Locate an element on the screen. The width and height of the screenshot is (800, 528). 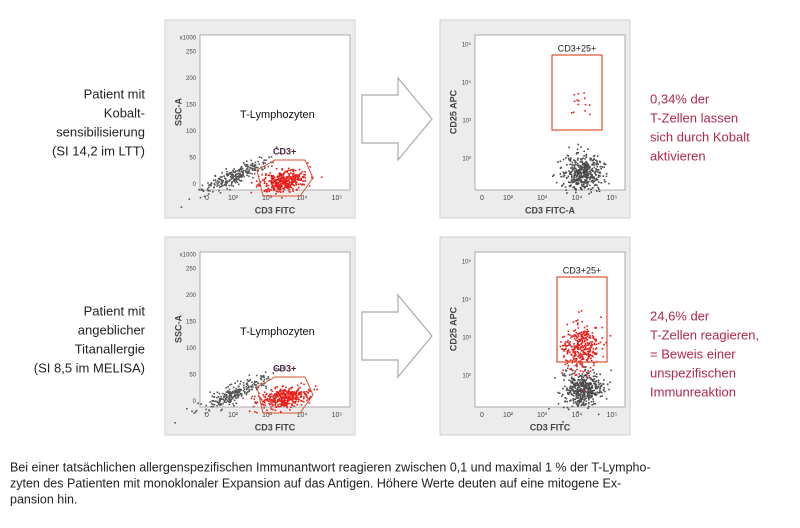
x-tick-label: 10³ is located at coordinates (542, 415).